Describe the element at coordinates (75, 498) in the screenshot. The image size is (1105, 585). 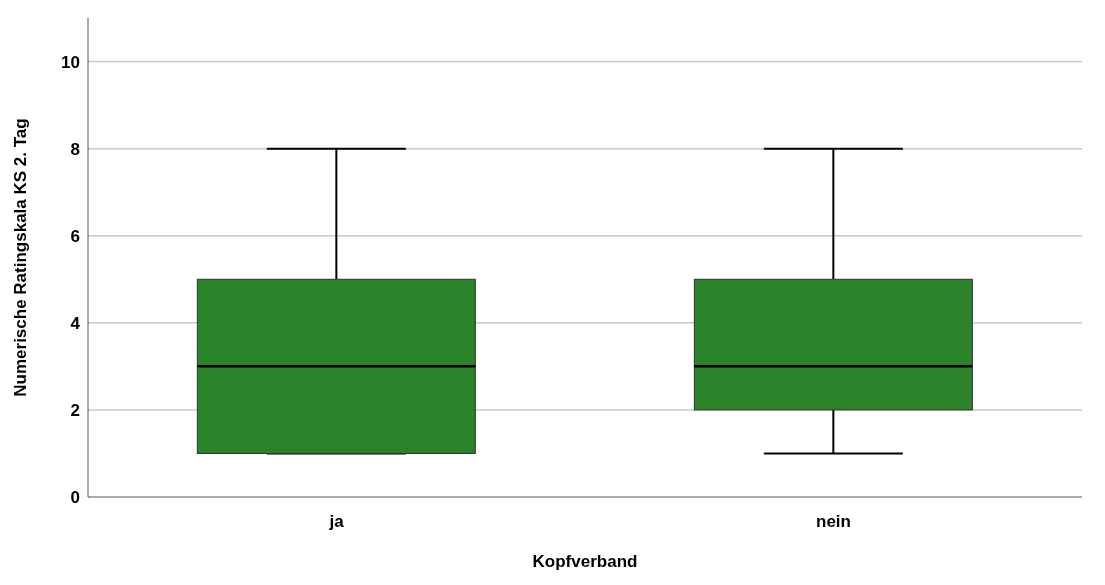
I see `y-tick-label: 0` at that location.